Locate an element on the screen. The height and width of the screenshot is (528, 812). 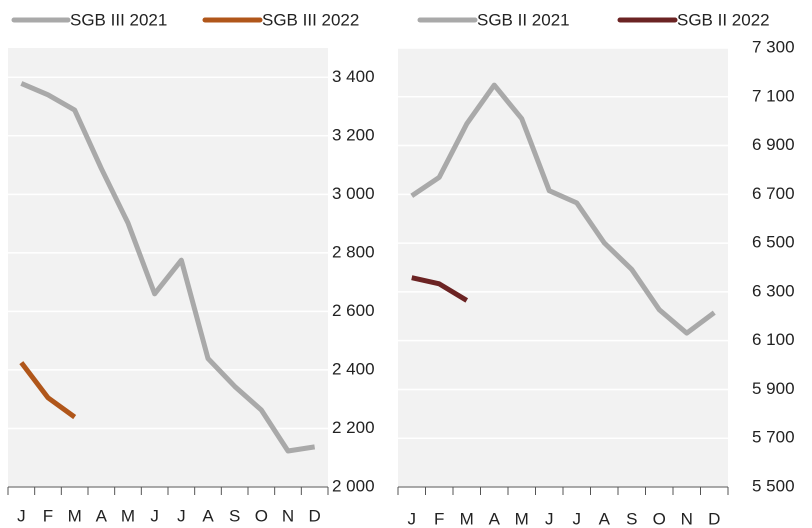
legend-label: SGB II 2021 is located at coordinates (523, 19).